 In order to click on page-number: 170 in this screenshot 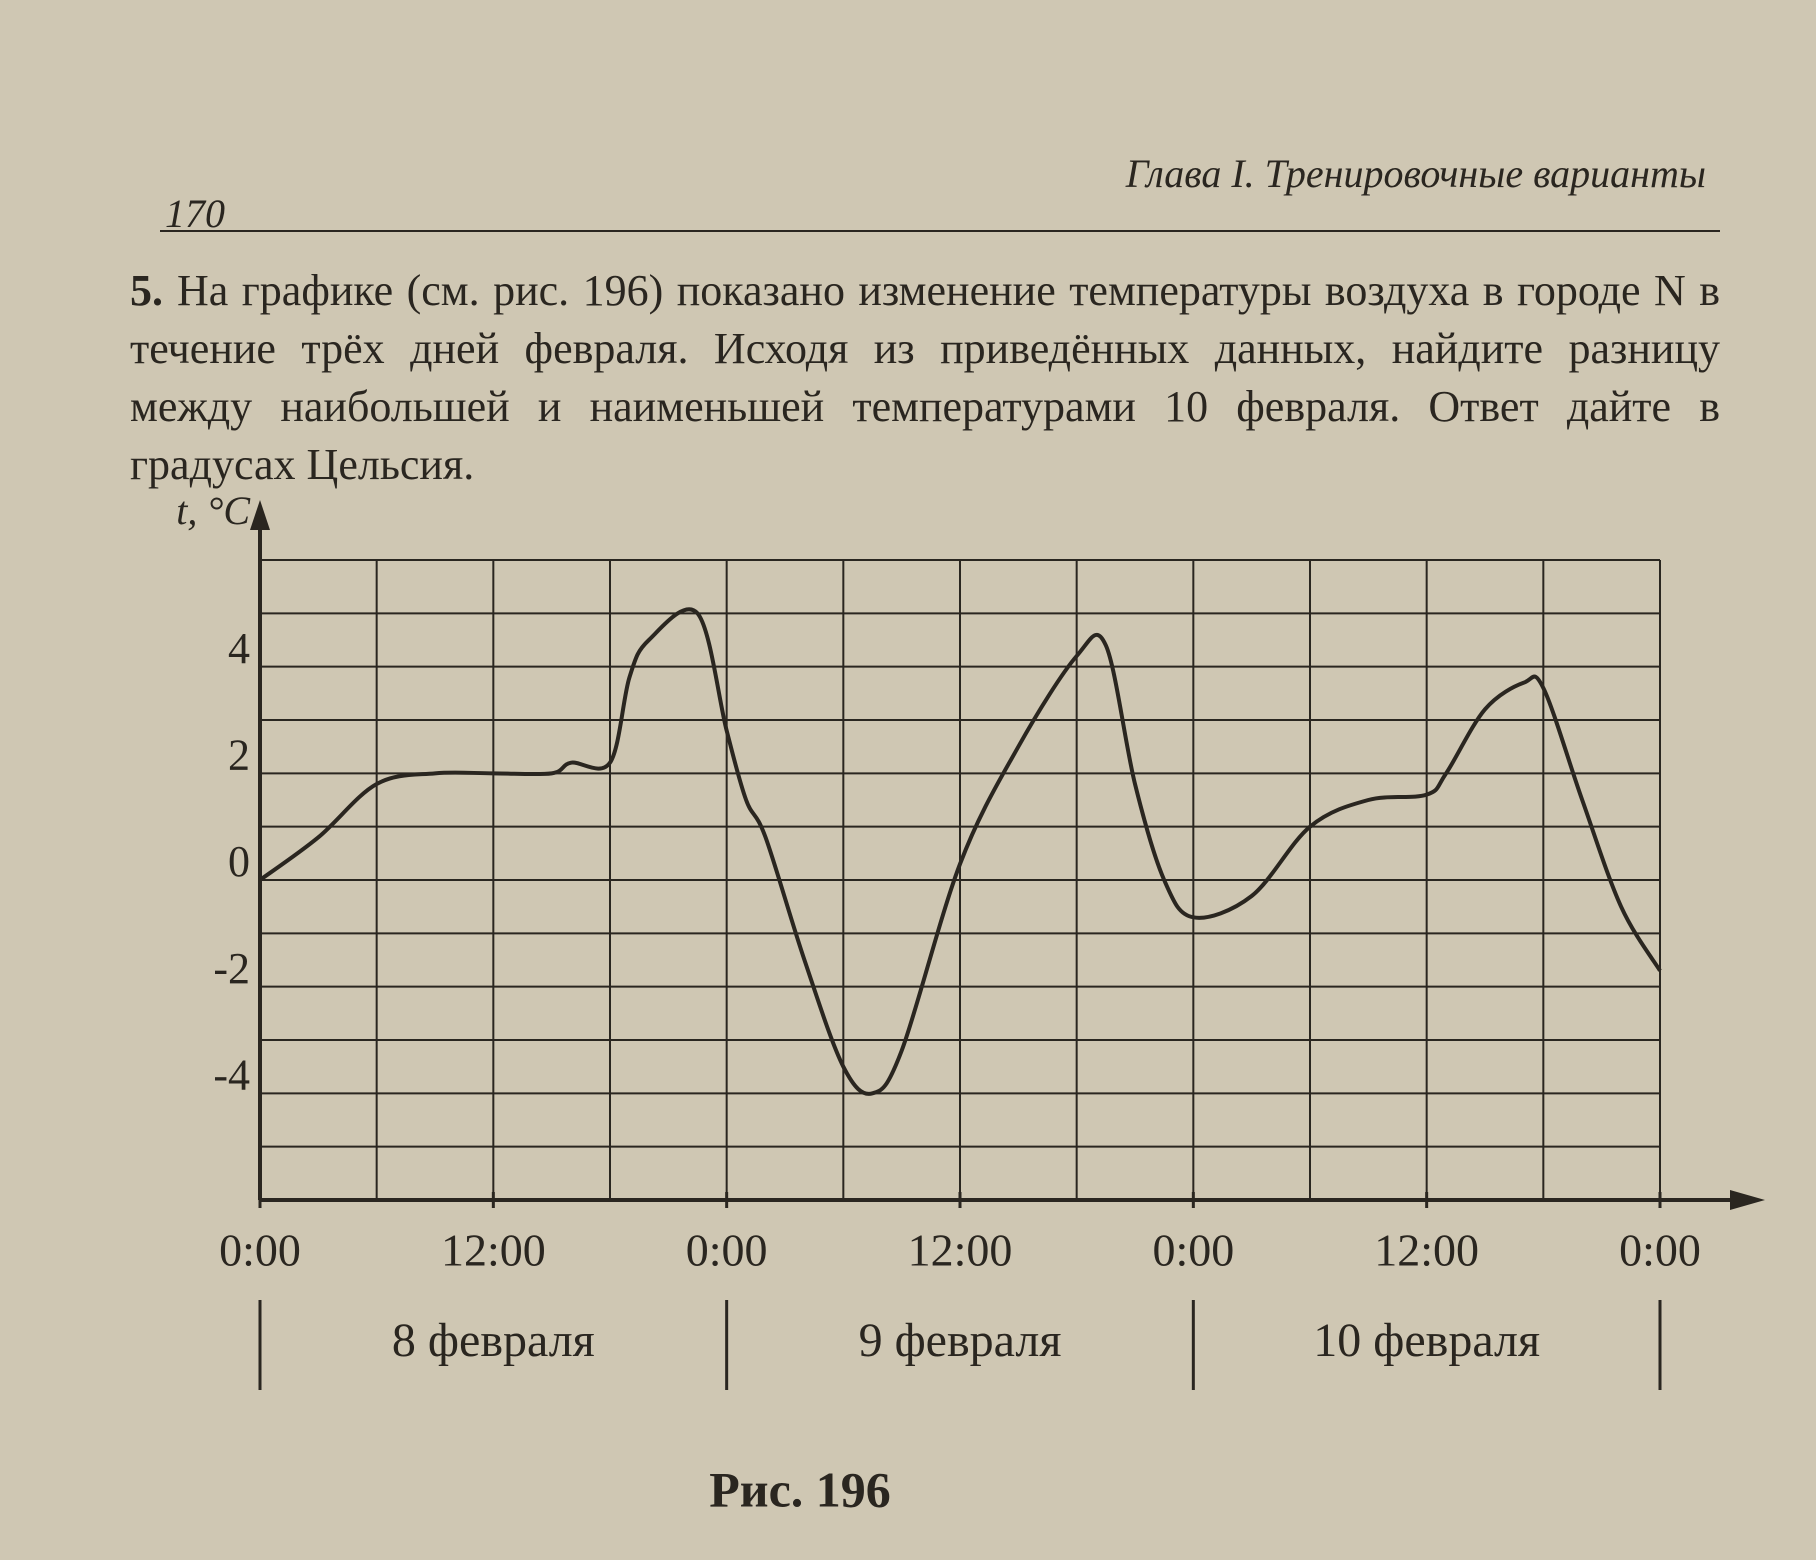, I will do `click(195, 213)`.